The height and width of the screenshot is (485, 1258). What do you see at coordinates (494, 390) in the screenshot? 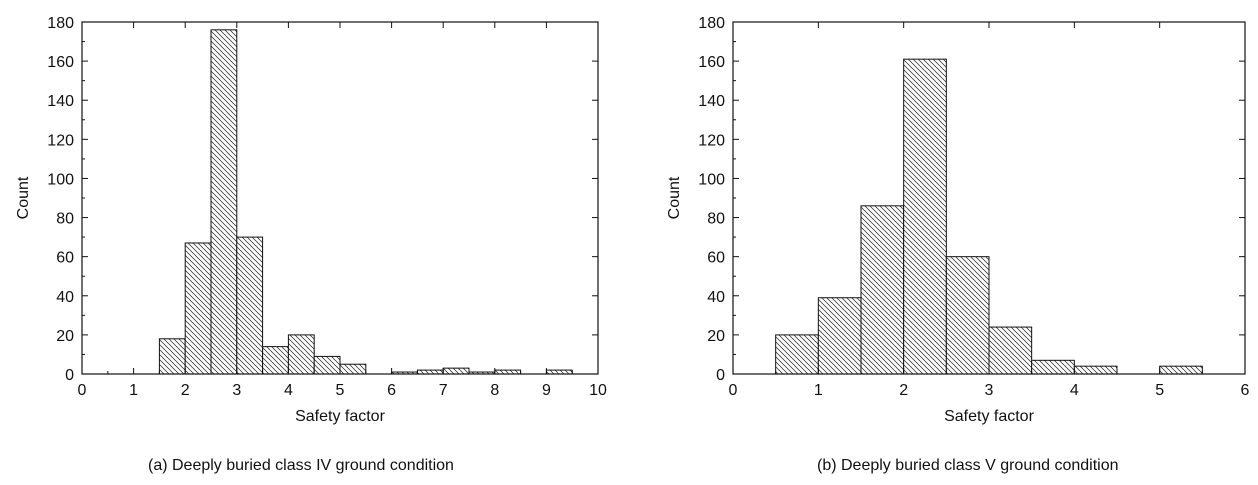
I see `x-tick-label: 8` at bounding box center [494, 390].